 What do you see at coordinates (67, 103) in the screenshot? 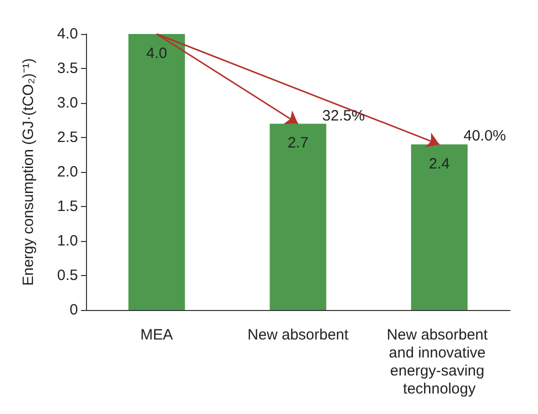
I see `y-tick-label: 3.0` at bounding box center [67, 103].